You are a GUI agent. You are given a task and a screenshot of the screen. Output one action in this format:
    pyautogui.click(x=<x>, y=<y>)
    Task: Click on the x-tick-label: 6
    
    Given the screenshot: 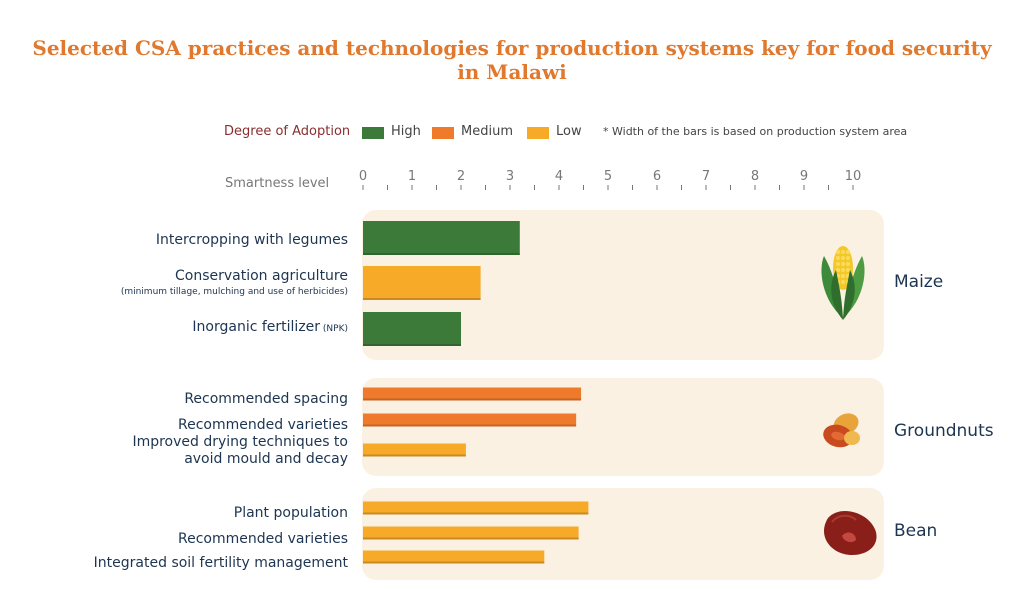 What is the action you would take?
    pyautogui.click(x=657, y=176)
    